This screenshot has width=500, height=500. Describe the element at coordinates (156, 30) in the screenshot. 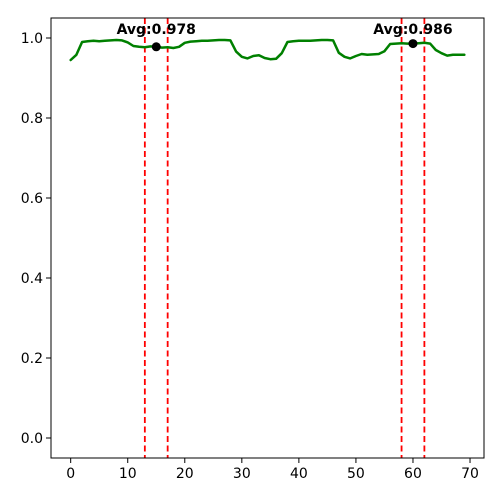

I see `annotation-label-0: Avg:0.978` at that location.